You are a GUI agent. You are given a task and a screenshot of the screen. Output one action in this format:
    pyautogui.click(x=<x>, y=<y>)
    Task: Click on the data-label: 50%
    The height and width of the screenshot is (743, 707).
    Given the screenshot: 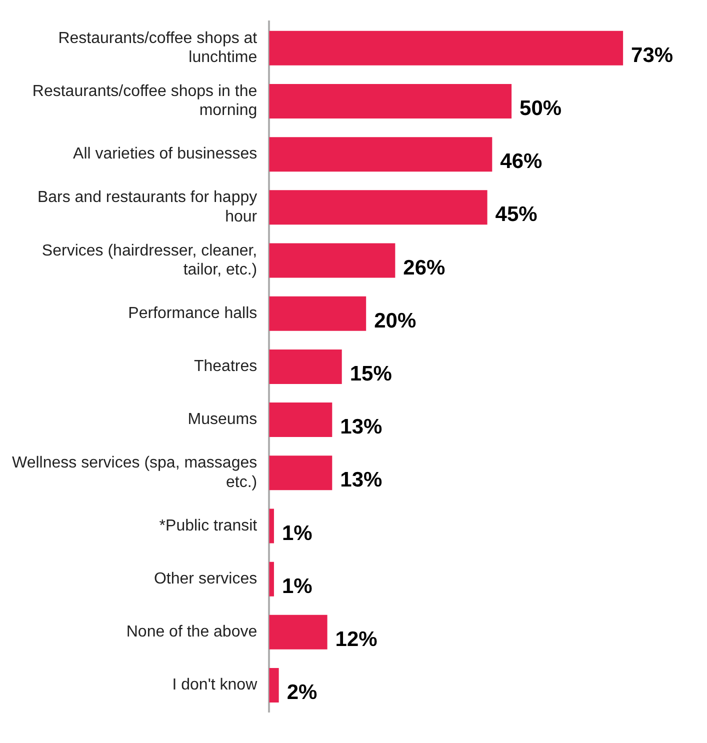 What is the action you would take?
    pyautogui.click(x=541, y=108)
    